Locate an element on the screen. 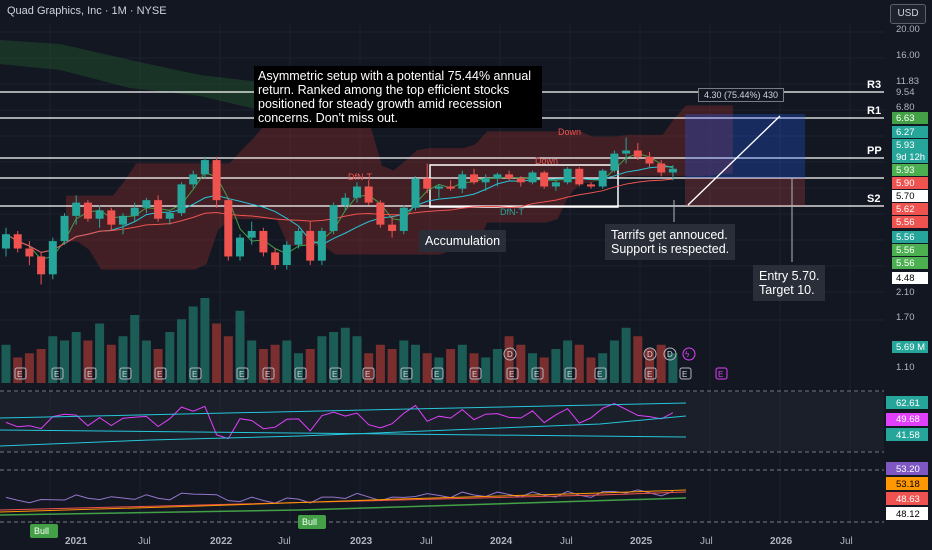 The image size is (932, 550). axis-tick-label: 5.70 is located at coordinates (905, 196).